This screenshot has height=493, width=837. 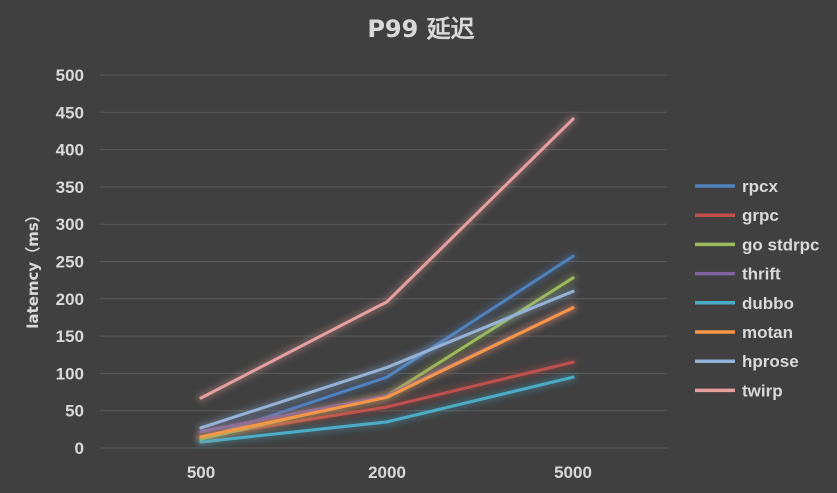 What do you see at coordinates (770, 361) in the screenshot?
I see `legend-label: hprose` at bounding box center [770, 361].